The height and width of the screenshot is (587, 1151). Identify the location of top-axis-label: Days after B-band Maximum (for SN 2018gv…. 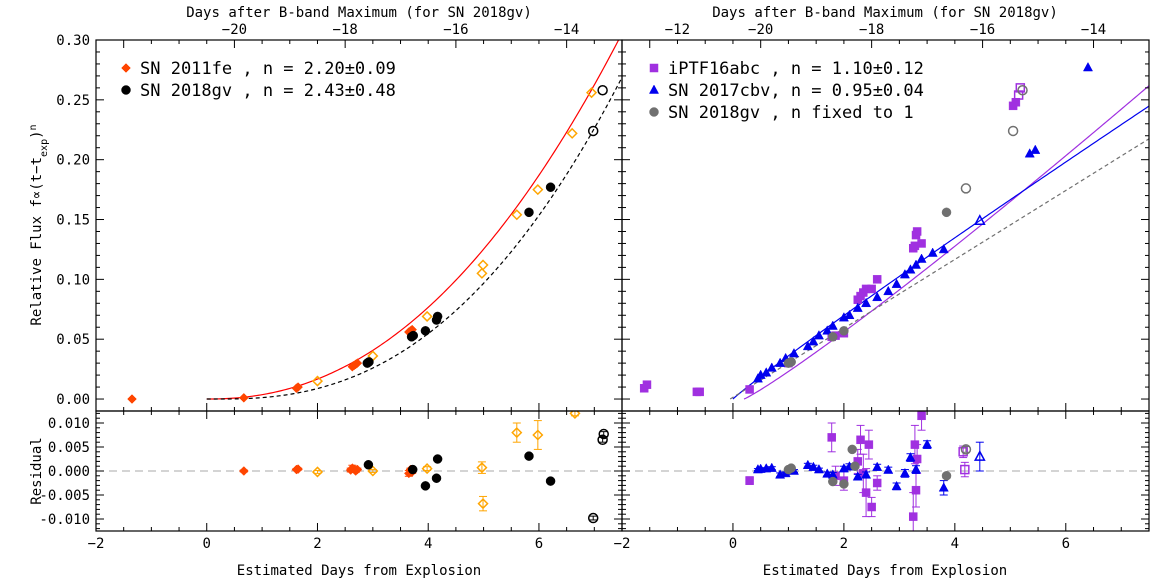
(359, 13).